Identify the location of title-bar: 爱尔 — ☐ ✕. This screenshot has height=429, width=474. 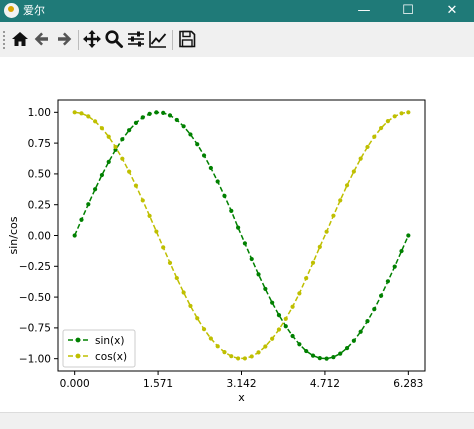
(237, 11).